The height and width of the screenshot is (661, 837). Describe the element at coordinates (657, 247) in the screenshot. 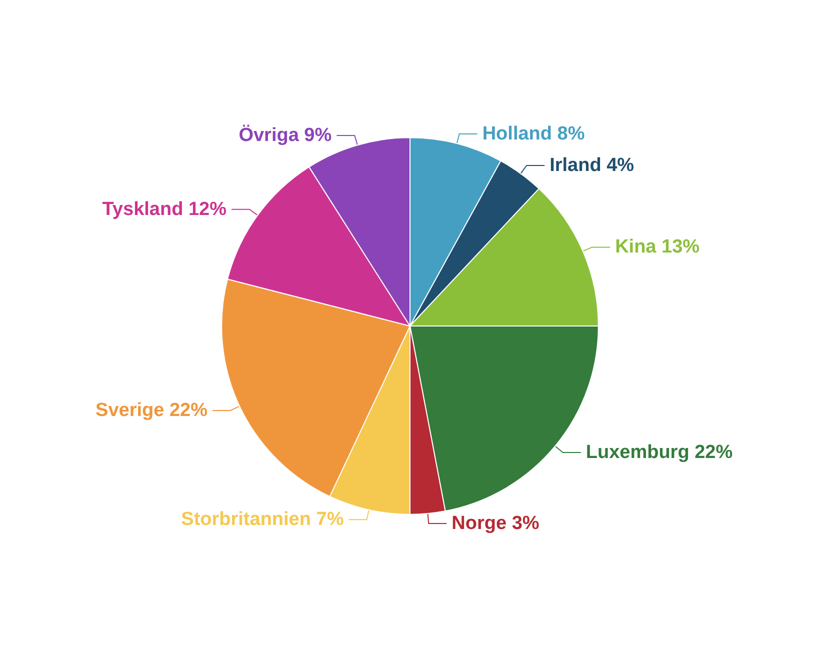

I see `slice-label: Kina 13%` at that location.